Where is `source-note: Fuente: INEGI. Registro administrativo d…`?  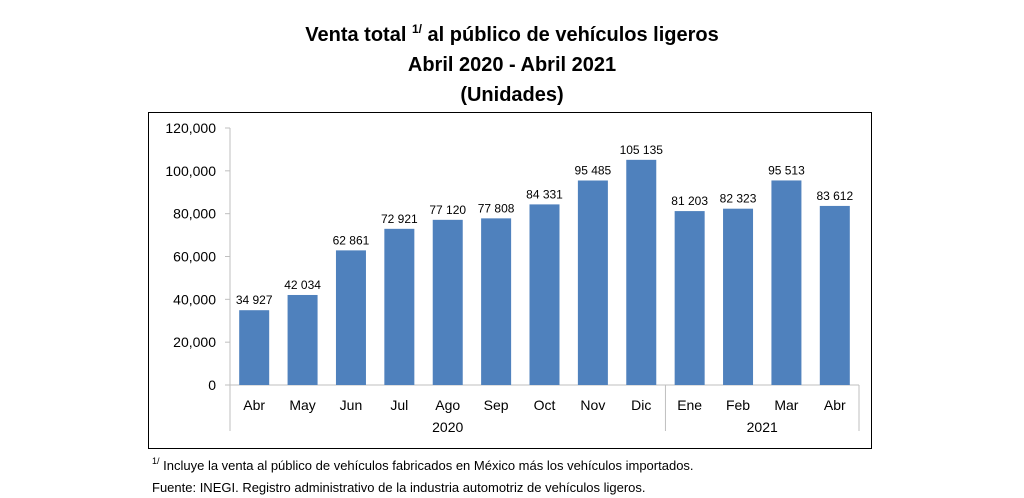
source-note: Fuente: INEGI. Registro administrativo d… is located at coordinates (399, 487).